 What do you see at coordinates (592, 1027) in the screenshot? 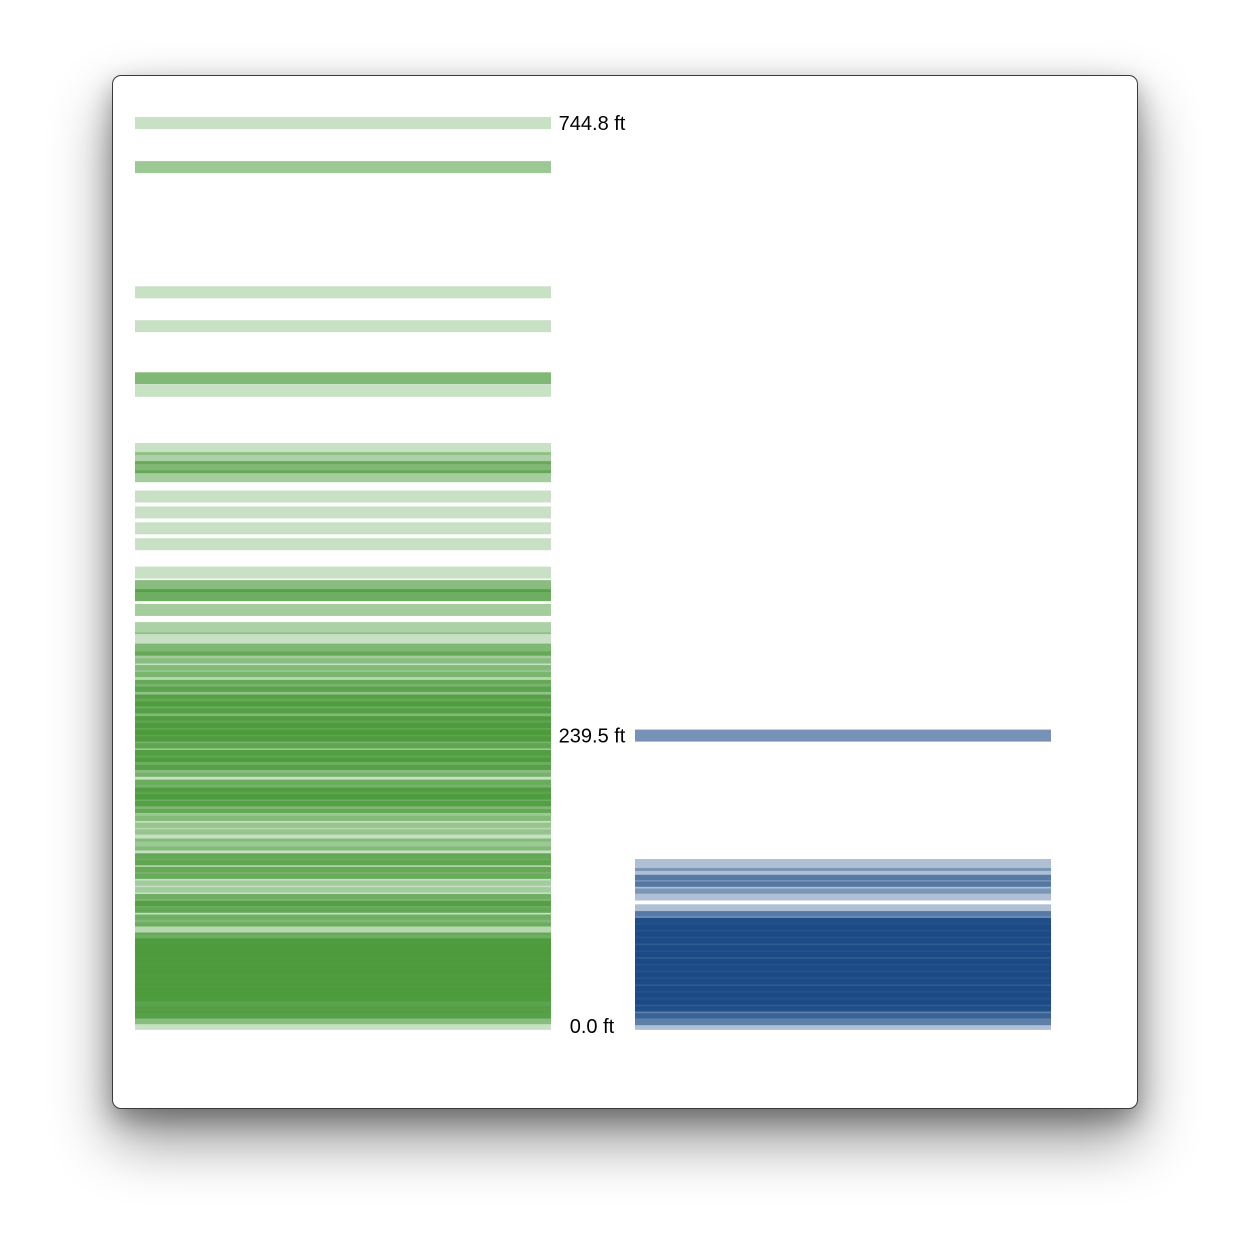
I see `value-label: 0.0 ft` at bounding box center [592, 1027].